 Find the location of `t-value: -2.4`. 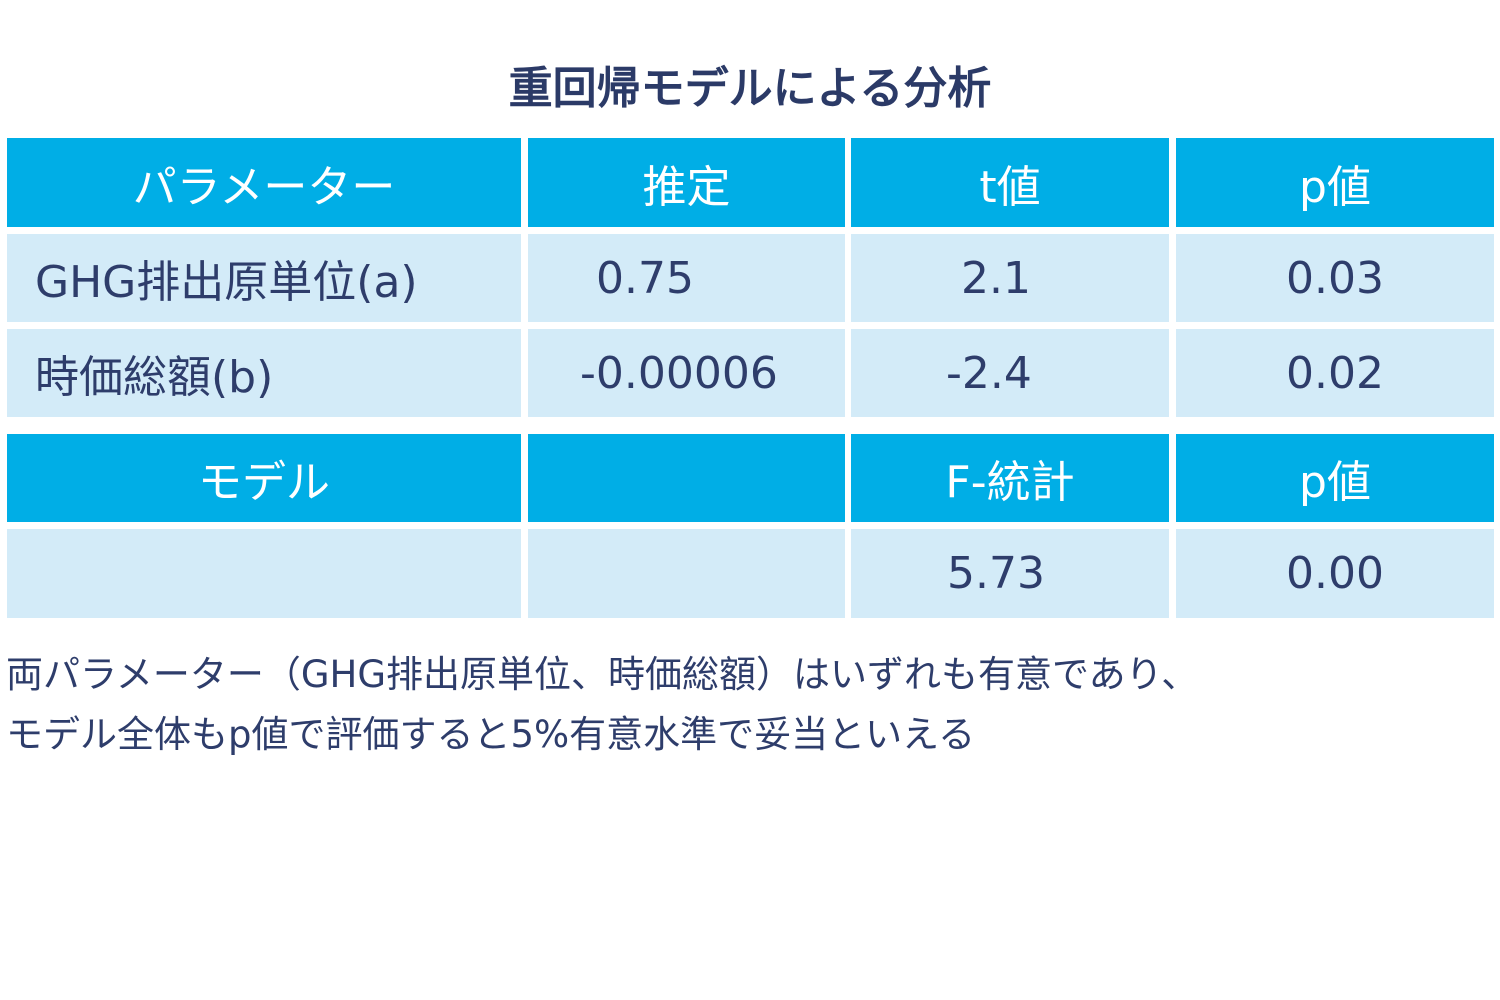

t-value: -2.4 is located at coordinates (1010, 373).